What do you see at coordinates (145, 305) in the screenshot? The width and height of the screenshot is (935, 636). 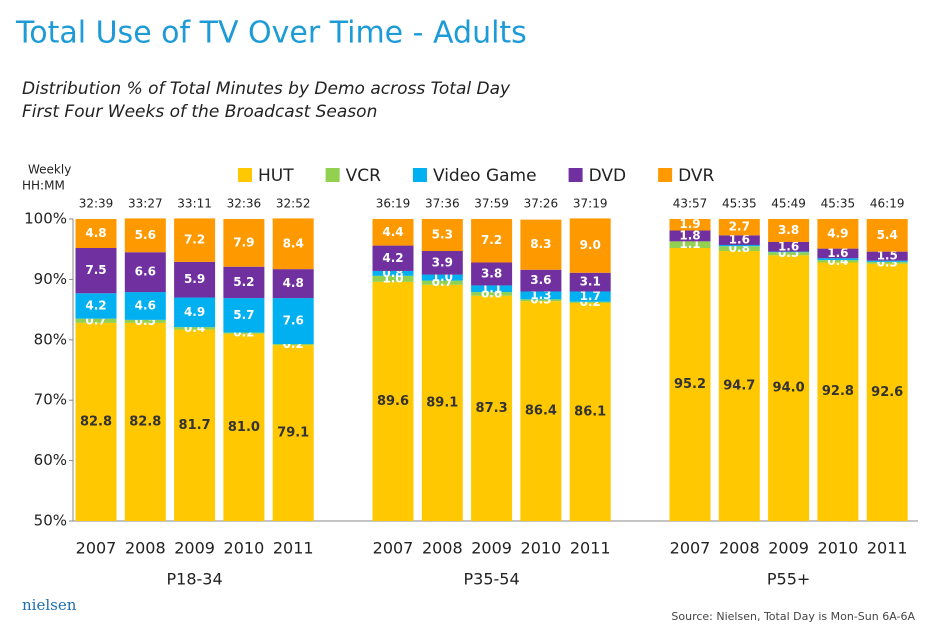 I see `data-label: 4.6` at bounding box center [145, 305].